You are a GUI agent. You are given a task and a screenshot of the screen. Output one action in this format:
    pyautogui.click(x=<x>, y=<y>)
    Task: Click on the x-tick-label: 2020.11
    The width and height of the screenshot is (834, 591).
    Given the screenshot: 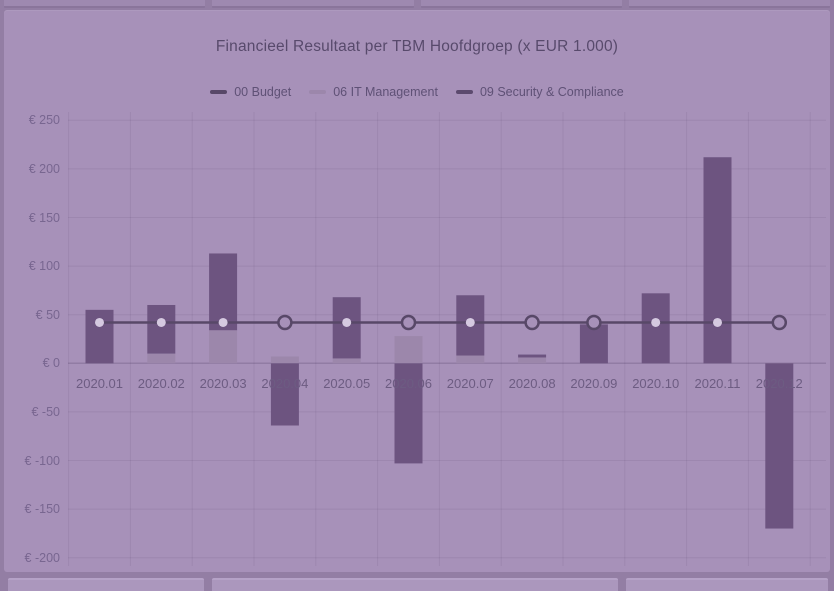 What is the action you would take?
    pyautogui.click(x=717, y=383)
    